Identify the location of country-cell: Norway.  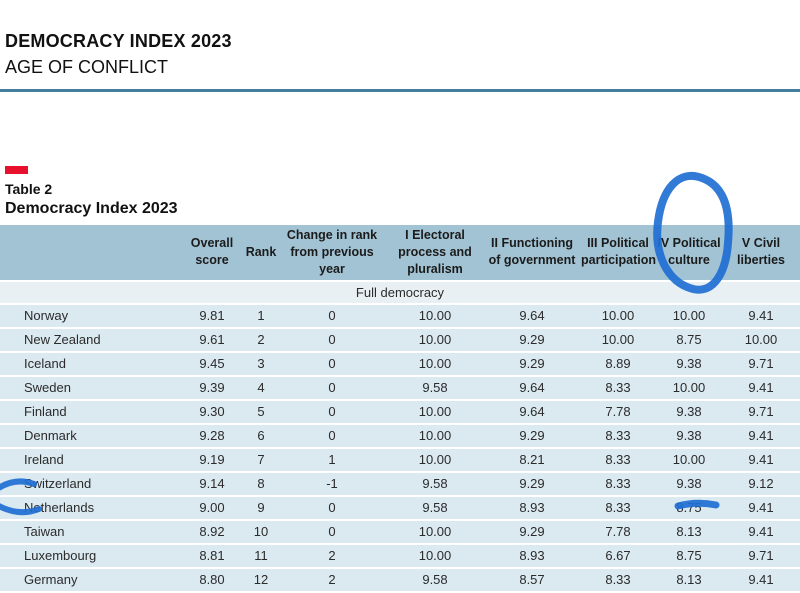
(90, 316).